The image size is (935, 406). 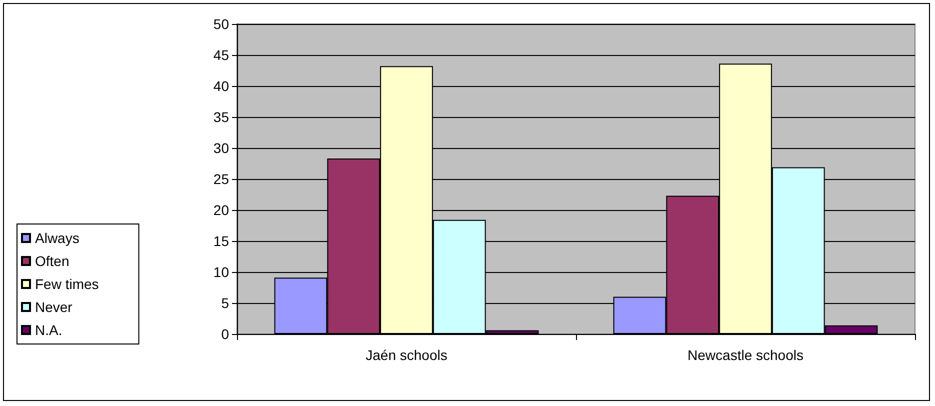 I want to click on legend-label: Often, so click(x=52, y=261).